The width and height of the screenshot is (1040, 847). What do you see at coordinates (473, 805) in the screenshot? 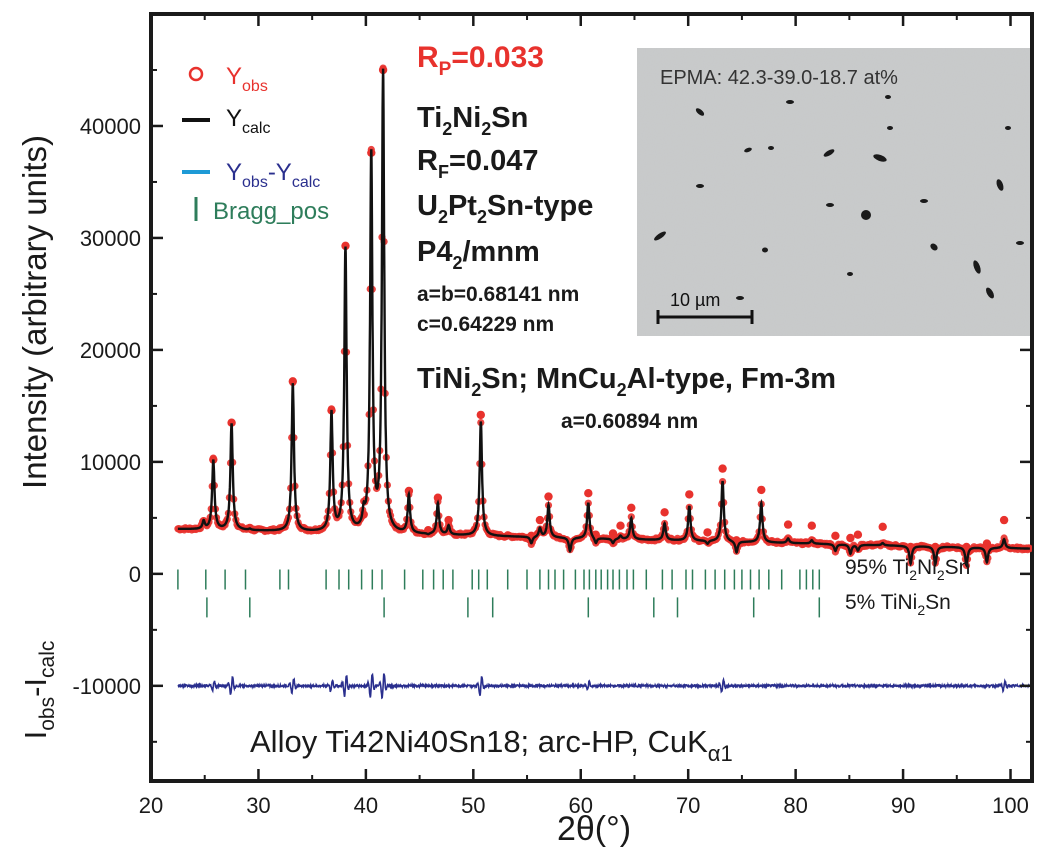
I see `x-tick-label: 50` at bounding box center [473, 805].